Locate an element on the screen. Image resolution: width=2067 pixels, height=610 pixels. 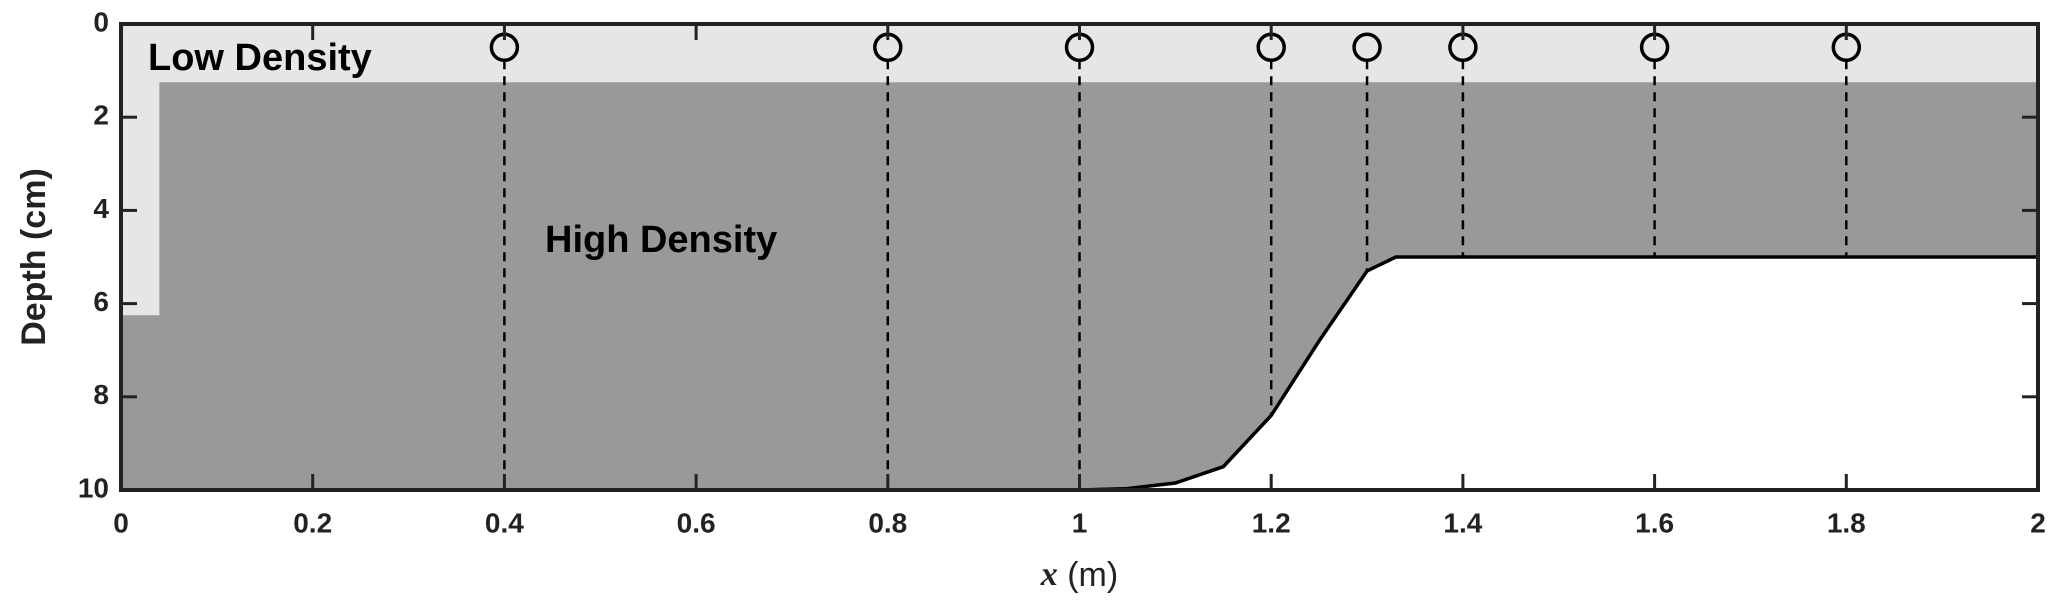
annotation: Low Density is located at coordinates (260, 58).